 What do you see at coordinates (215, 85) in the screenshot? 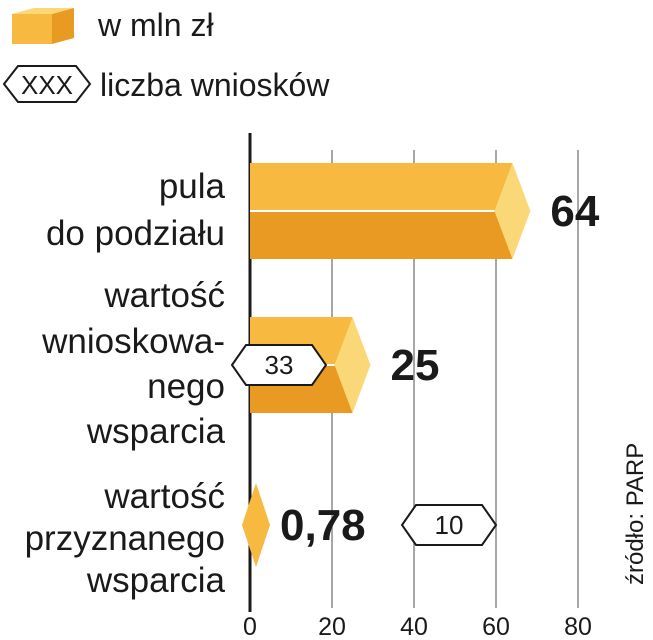
I see `legend-count-label: liczba wniosków` at bounding box center [215, 85].